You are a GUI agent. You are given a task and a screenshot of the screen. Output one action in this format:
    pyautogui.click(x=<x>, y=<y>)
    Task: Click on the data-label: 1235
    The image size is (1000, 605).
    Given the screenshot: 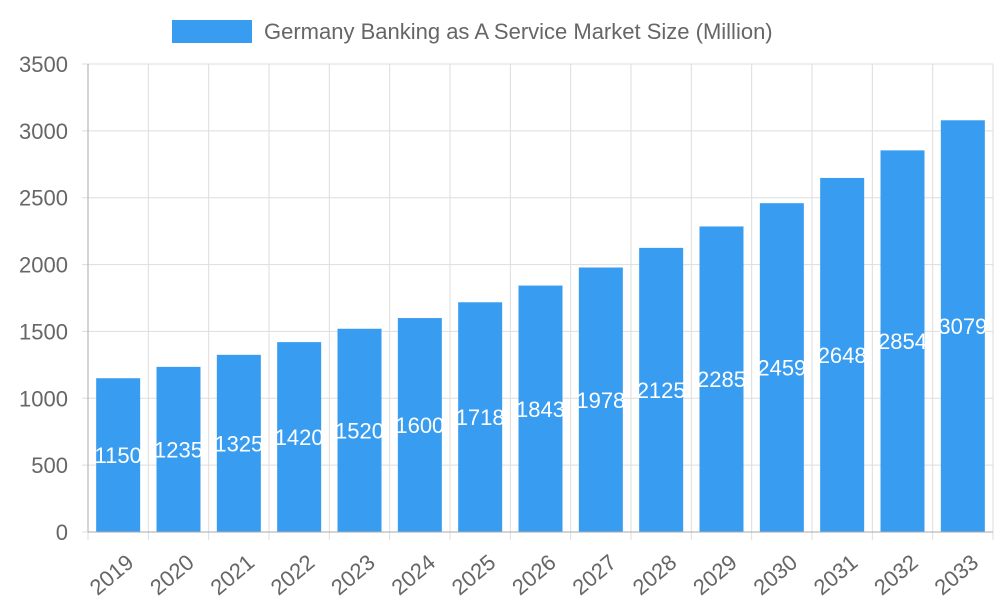 What is the action you would take?
    pyautogui.click(x=178, y=449)
    